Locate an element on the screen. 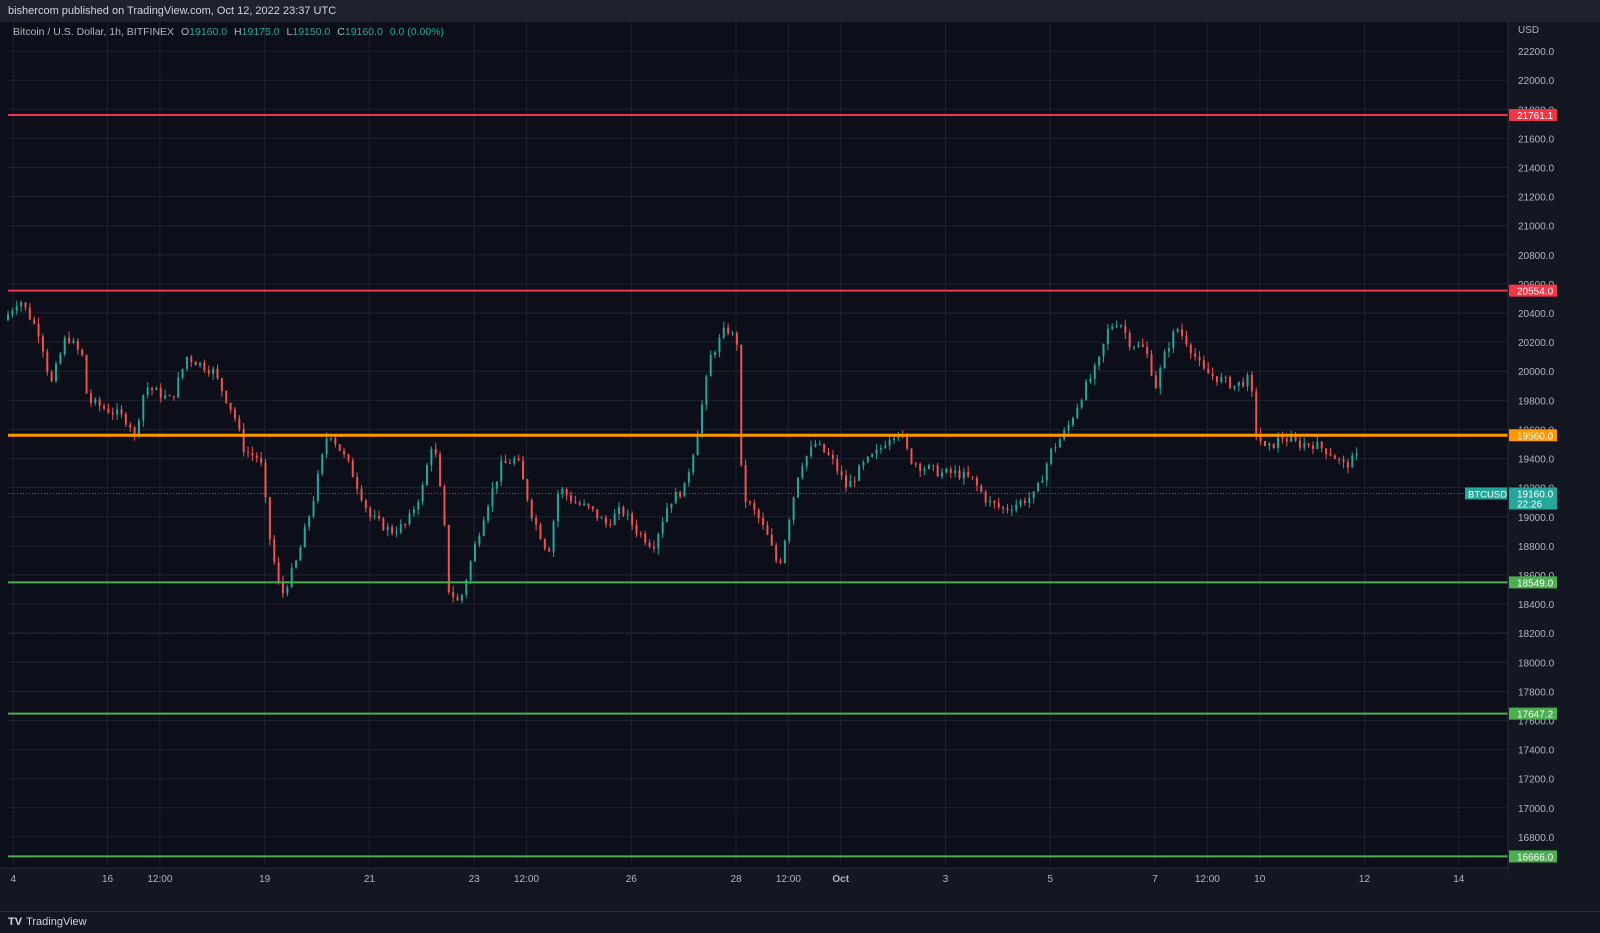 The width and height of the screenshot is (1600, 933). brand-name: TradingView is located at coordinates (56, 922).